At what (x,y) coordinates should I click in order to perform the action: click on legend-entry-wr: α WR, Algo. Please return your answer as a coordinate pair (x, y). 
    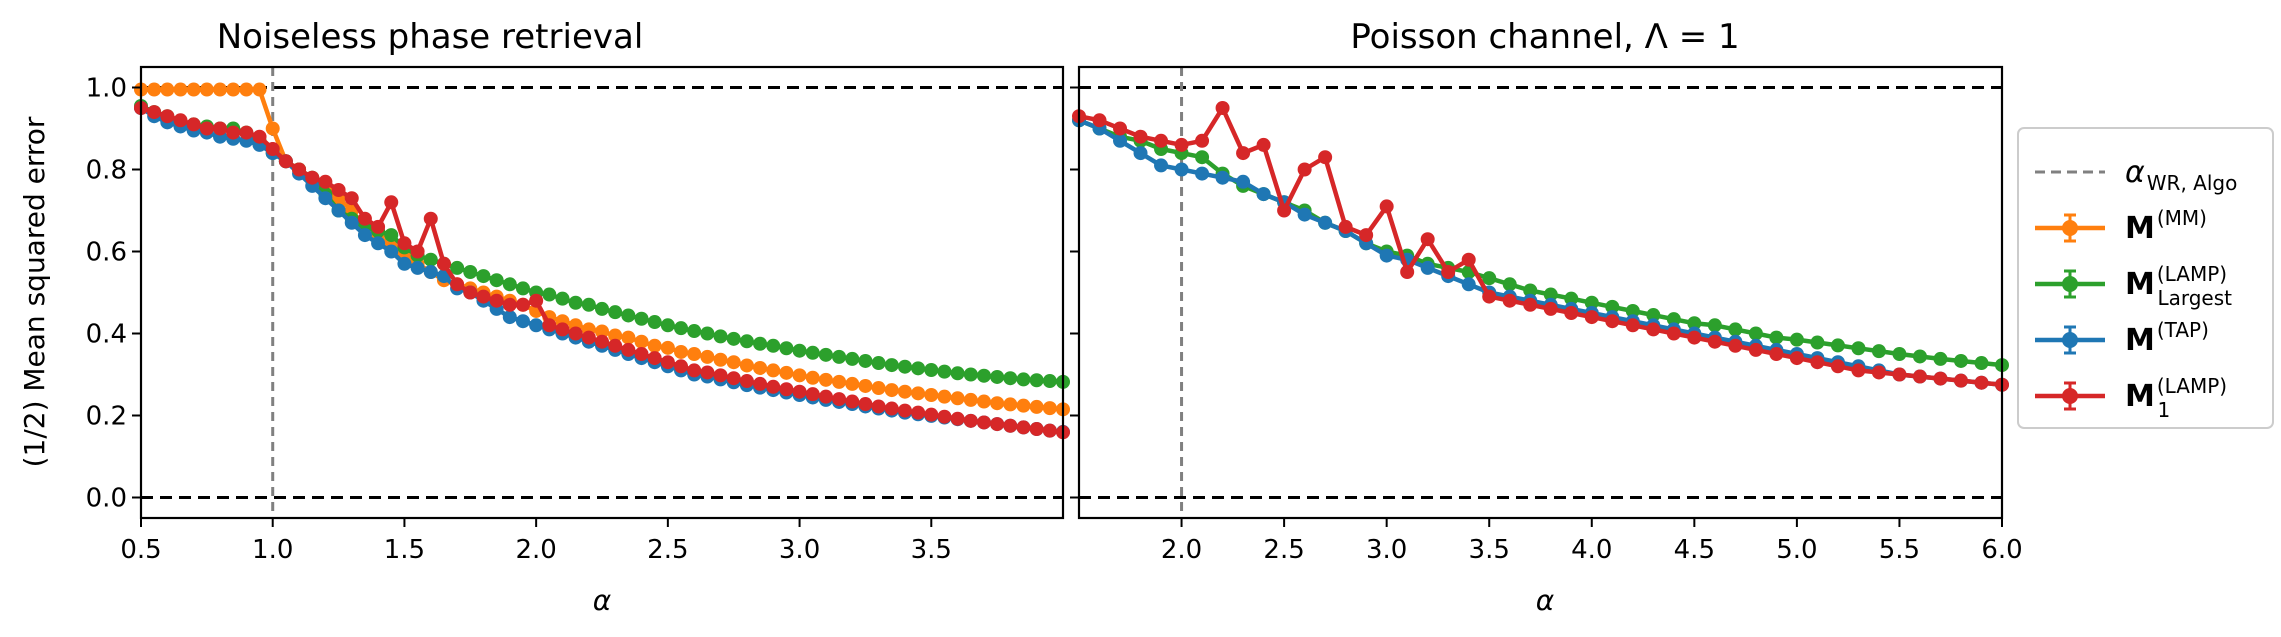
    Looking at the image, I should click on (2136, 175).